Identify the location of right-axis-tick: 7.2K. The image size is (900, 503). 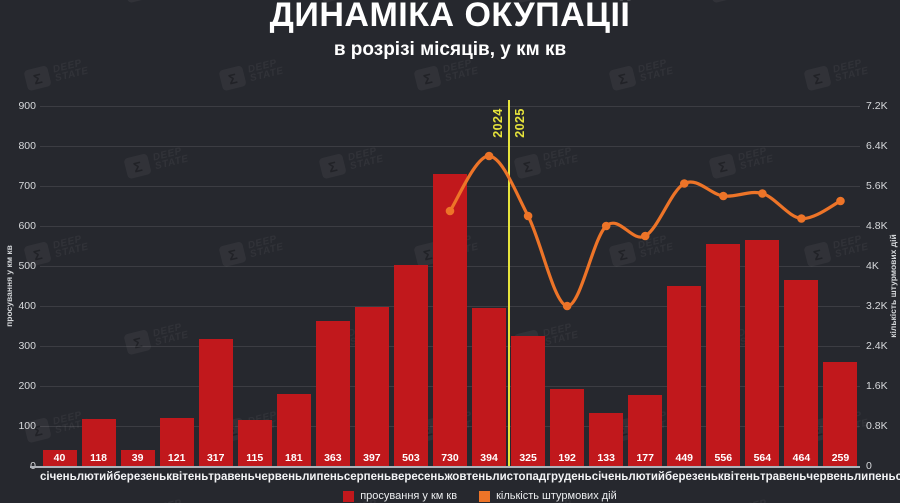
(877, 106).